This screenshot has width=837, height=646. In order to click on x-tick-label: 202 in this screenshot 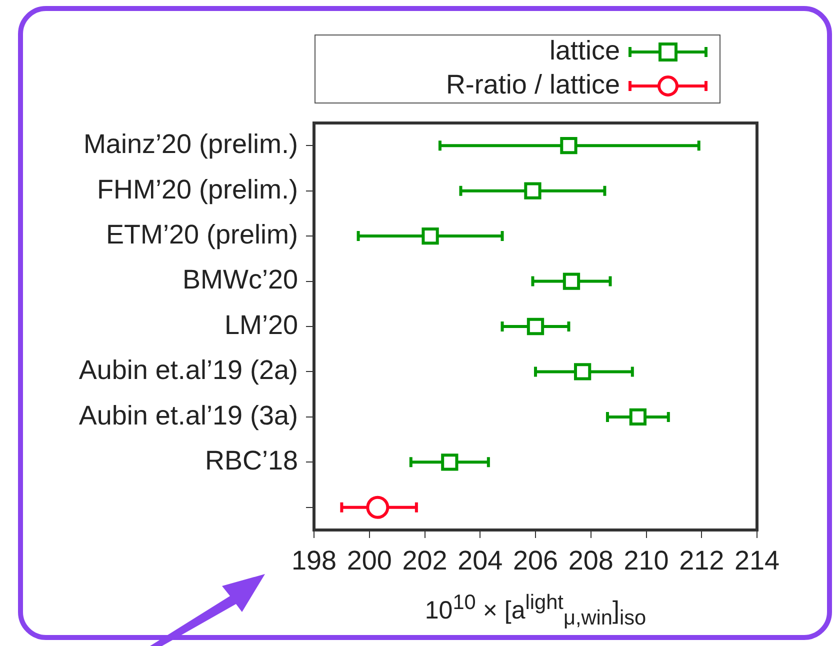, I will do `click(425, 561)`.